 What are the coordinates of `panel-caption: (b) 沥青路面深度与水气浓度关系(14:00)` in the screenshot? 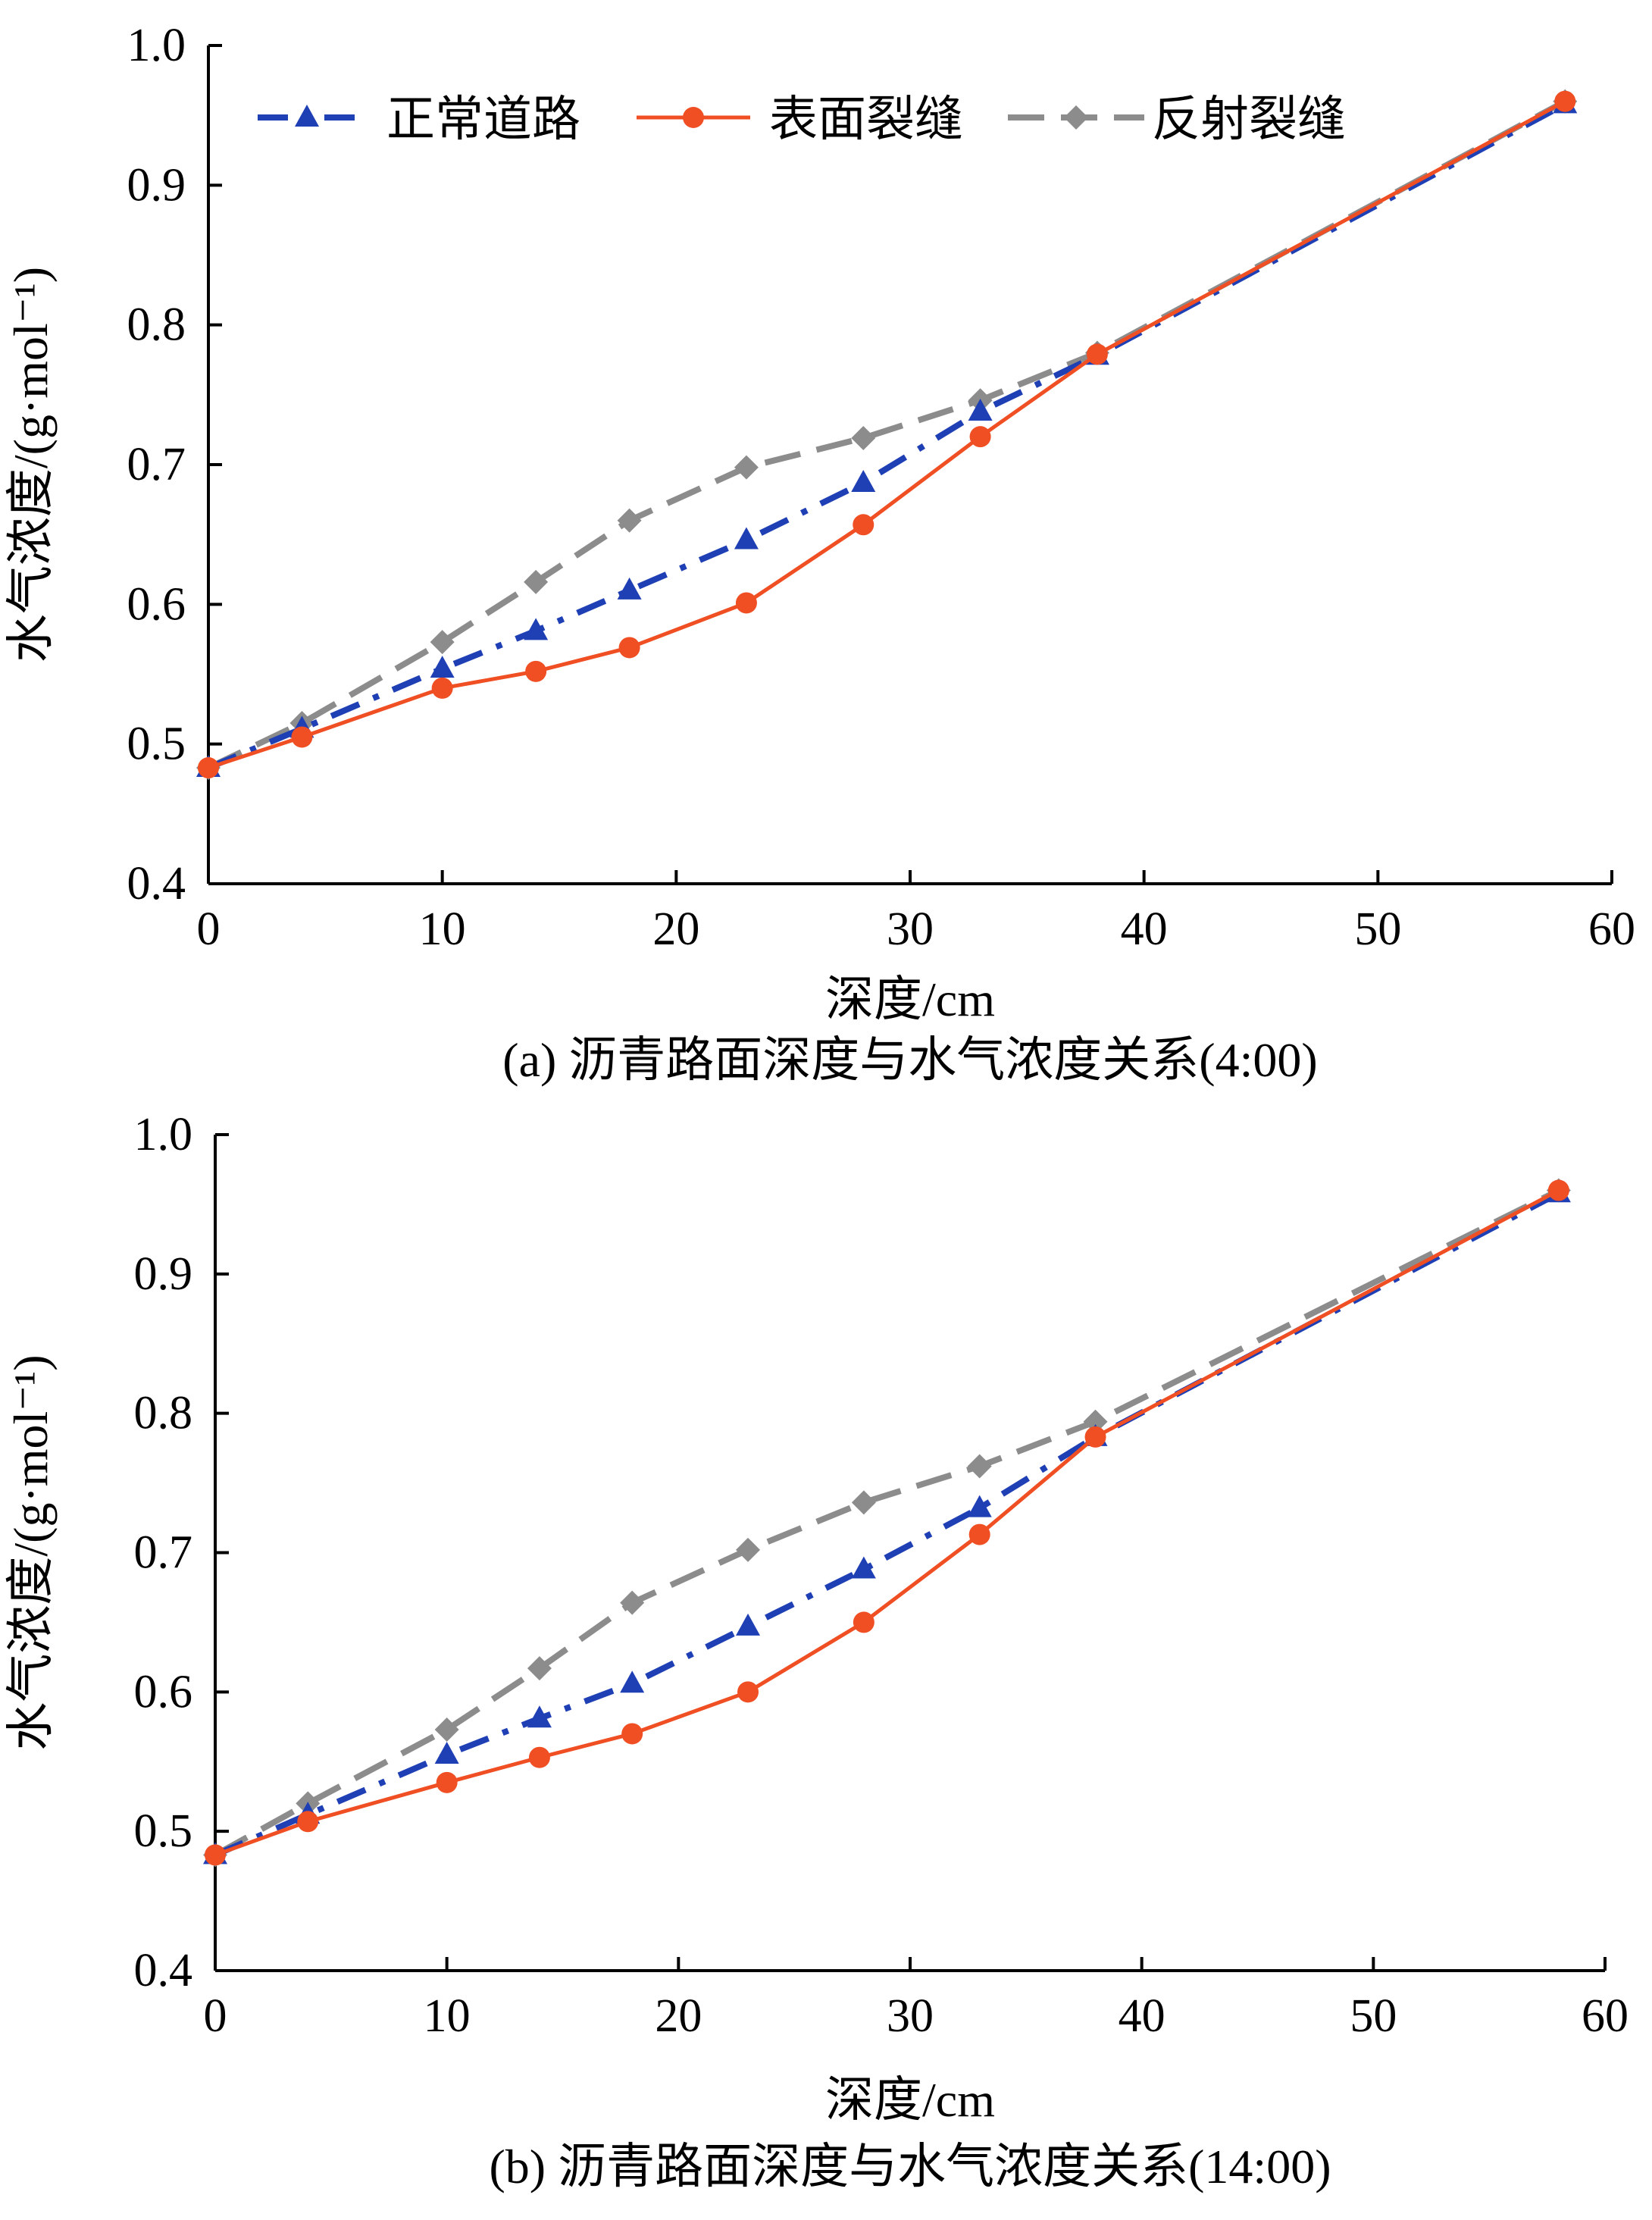 It's located at (910, 2166).